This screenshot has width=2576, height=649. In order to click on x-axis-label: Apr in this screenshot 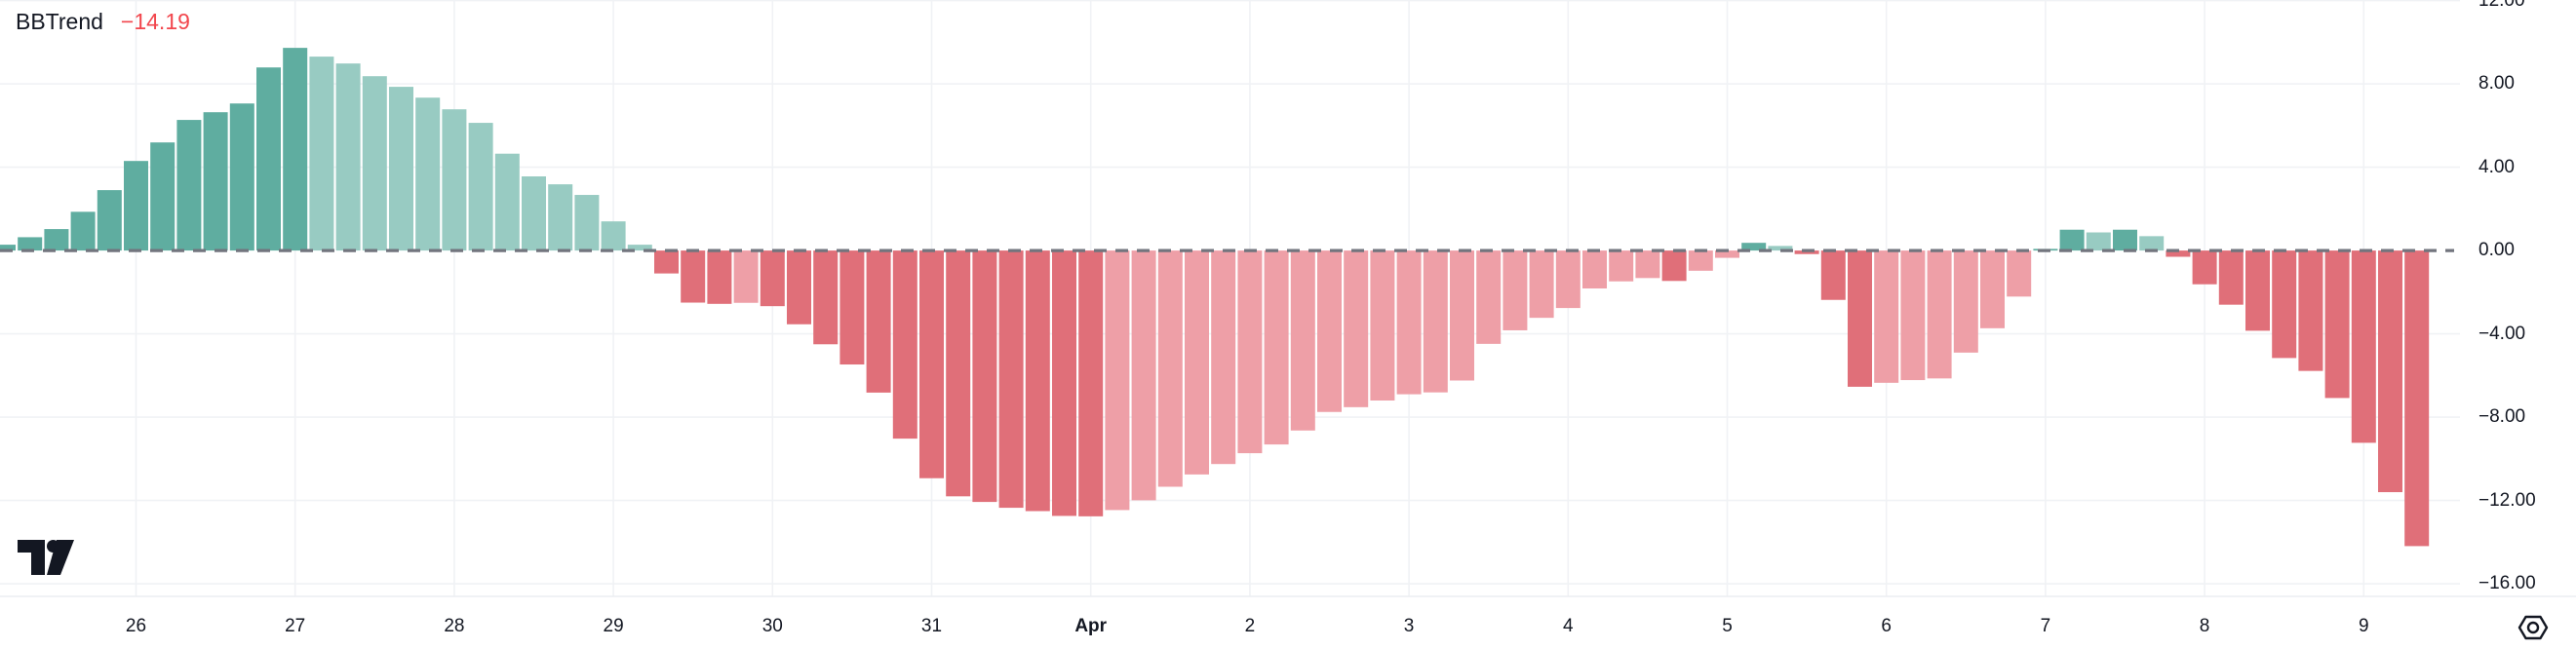, I will do `click(1091, 626)`.